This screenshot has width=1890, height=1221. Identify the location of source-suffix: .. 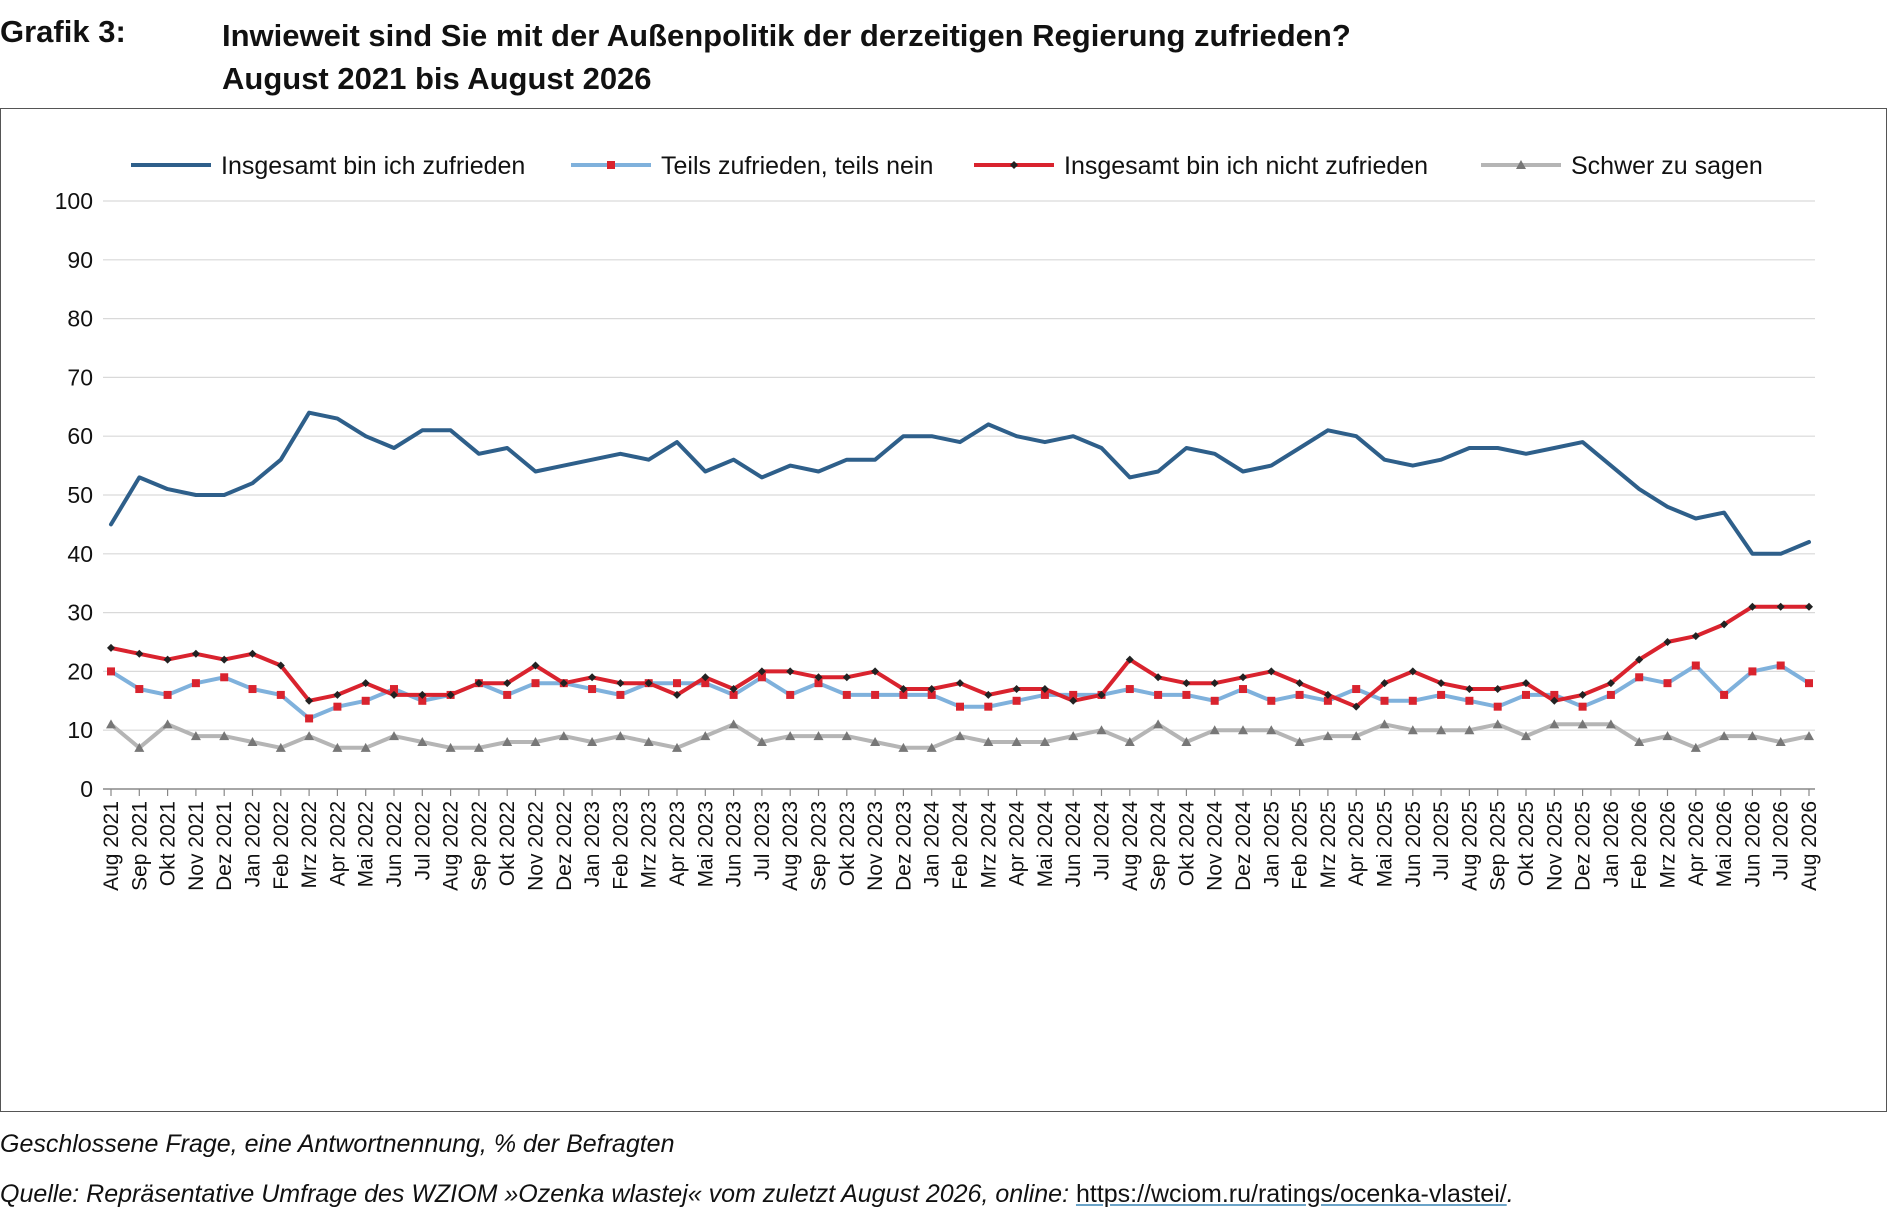
(1510, 1194).